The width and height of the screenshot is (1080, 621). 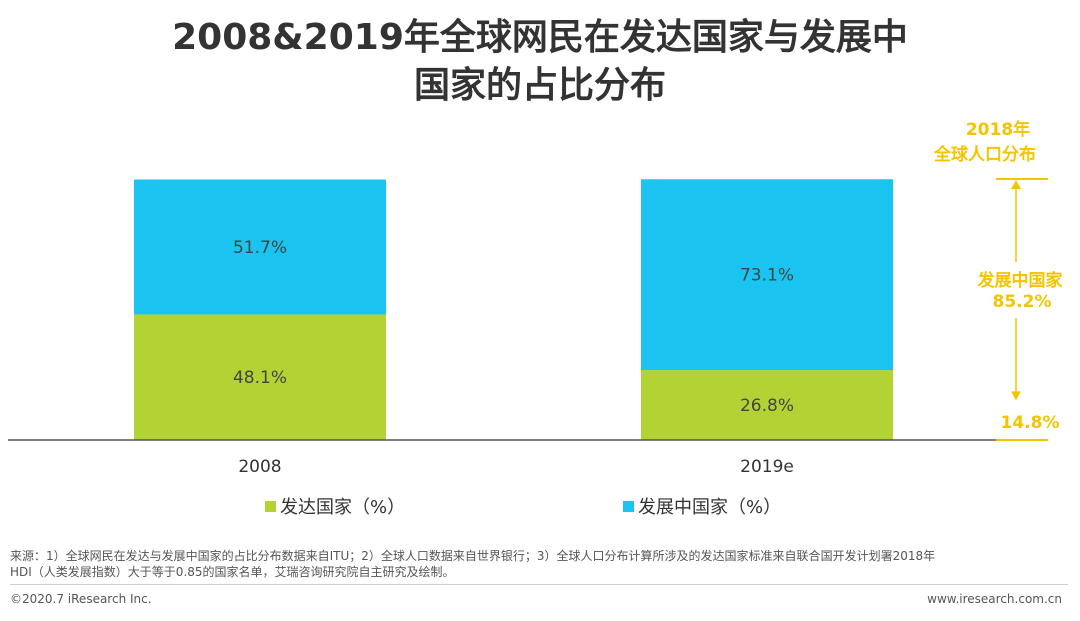 What do you see at coordinates (998, 129) in the screenshot?
I see `annotation-title-line-1: 2018年` at bounding box center [998, 129].